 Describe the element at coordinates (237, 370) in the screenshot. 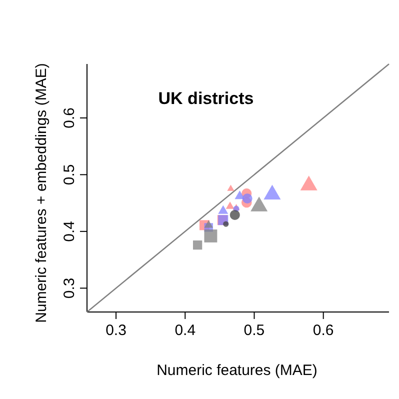

I see `x-axis-title: Numeric features (MAE)` at that location.